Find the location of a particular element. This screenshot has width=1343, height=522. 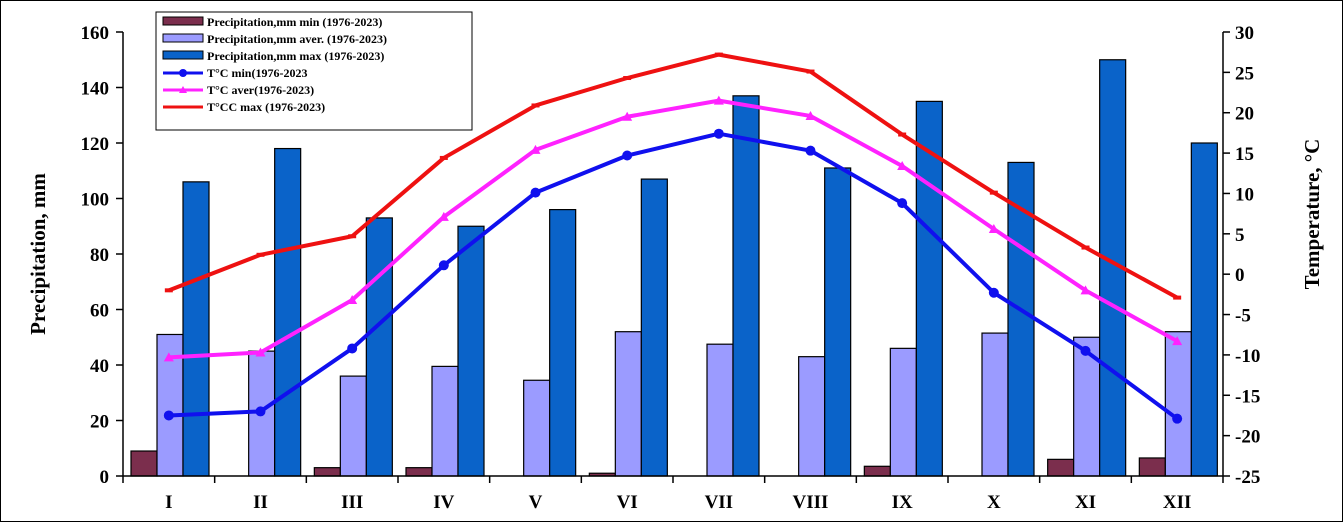

x-tick-label: VI is located at coordinates (627, 502).